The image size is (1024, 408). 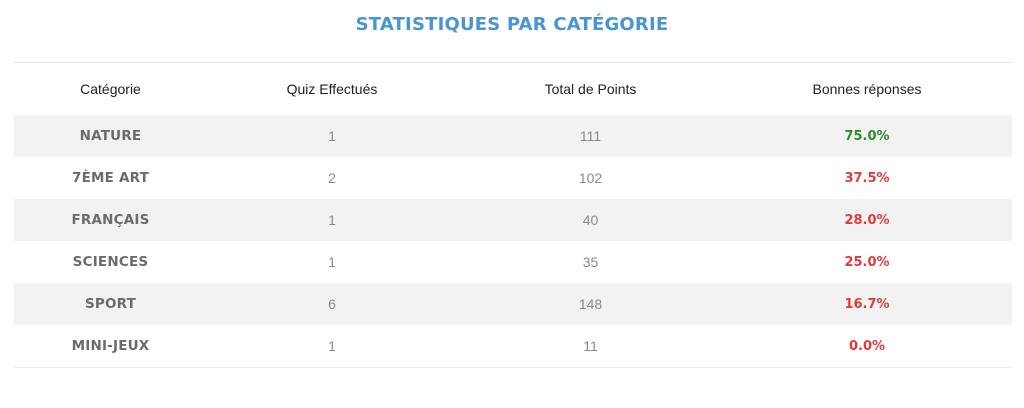 I want to click on points-cell: 102, so click(x=590, y=178).